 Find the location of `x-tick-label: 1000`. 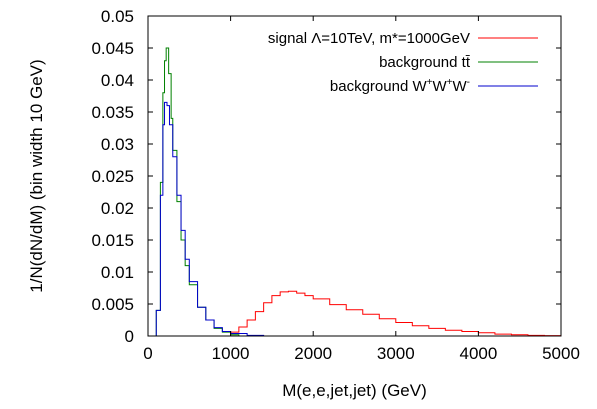

x-tick-label: 1000 is located at coordinates (231, 353).